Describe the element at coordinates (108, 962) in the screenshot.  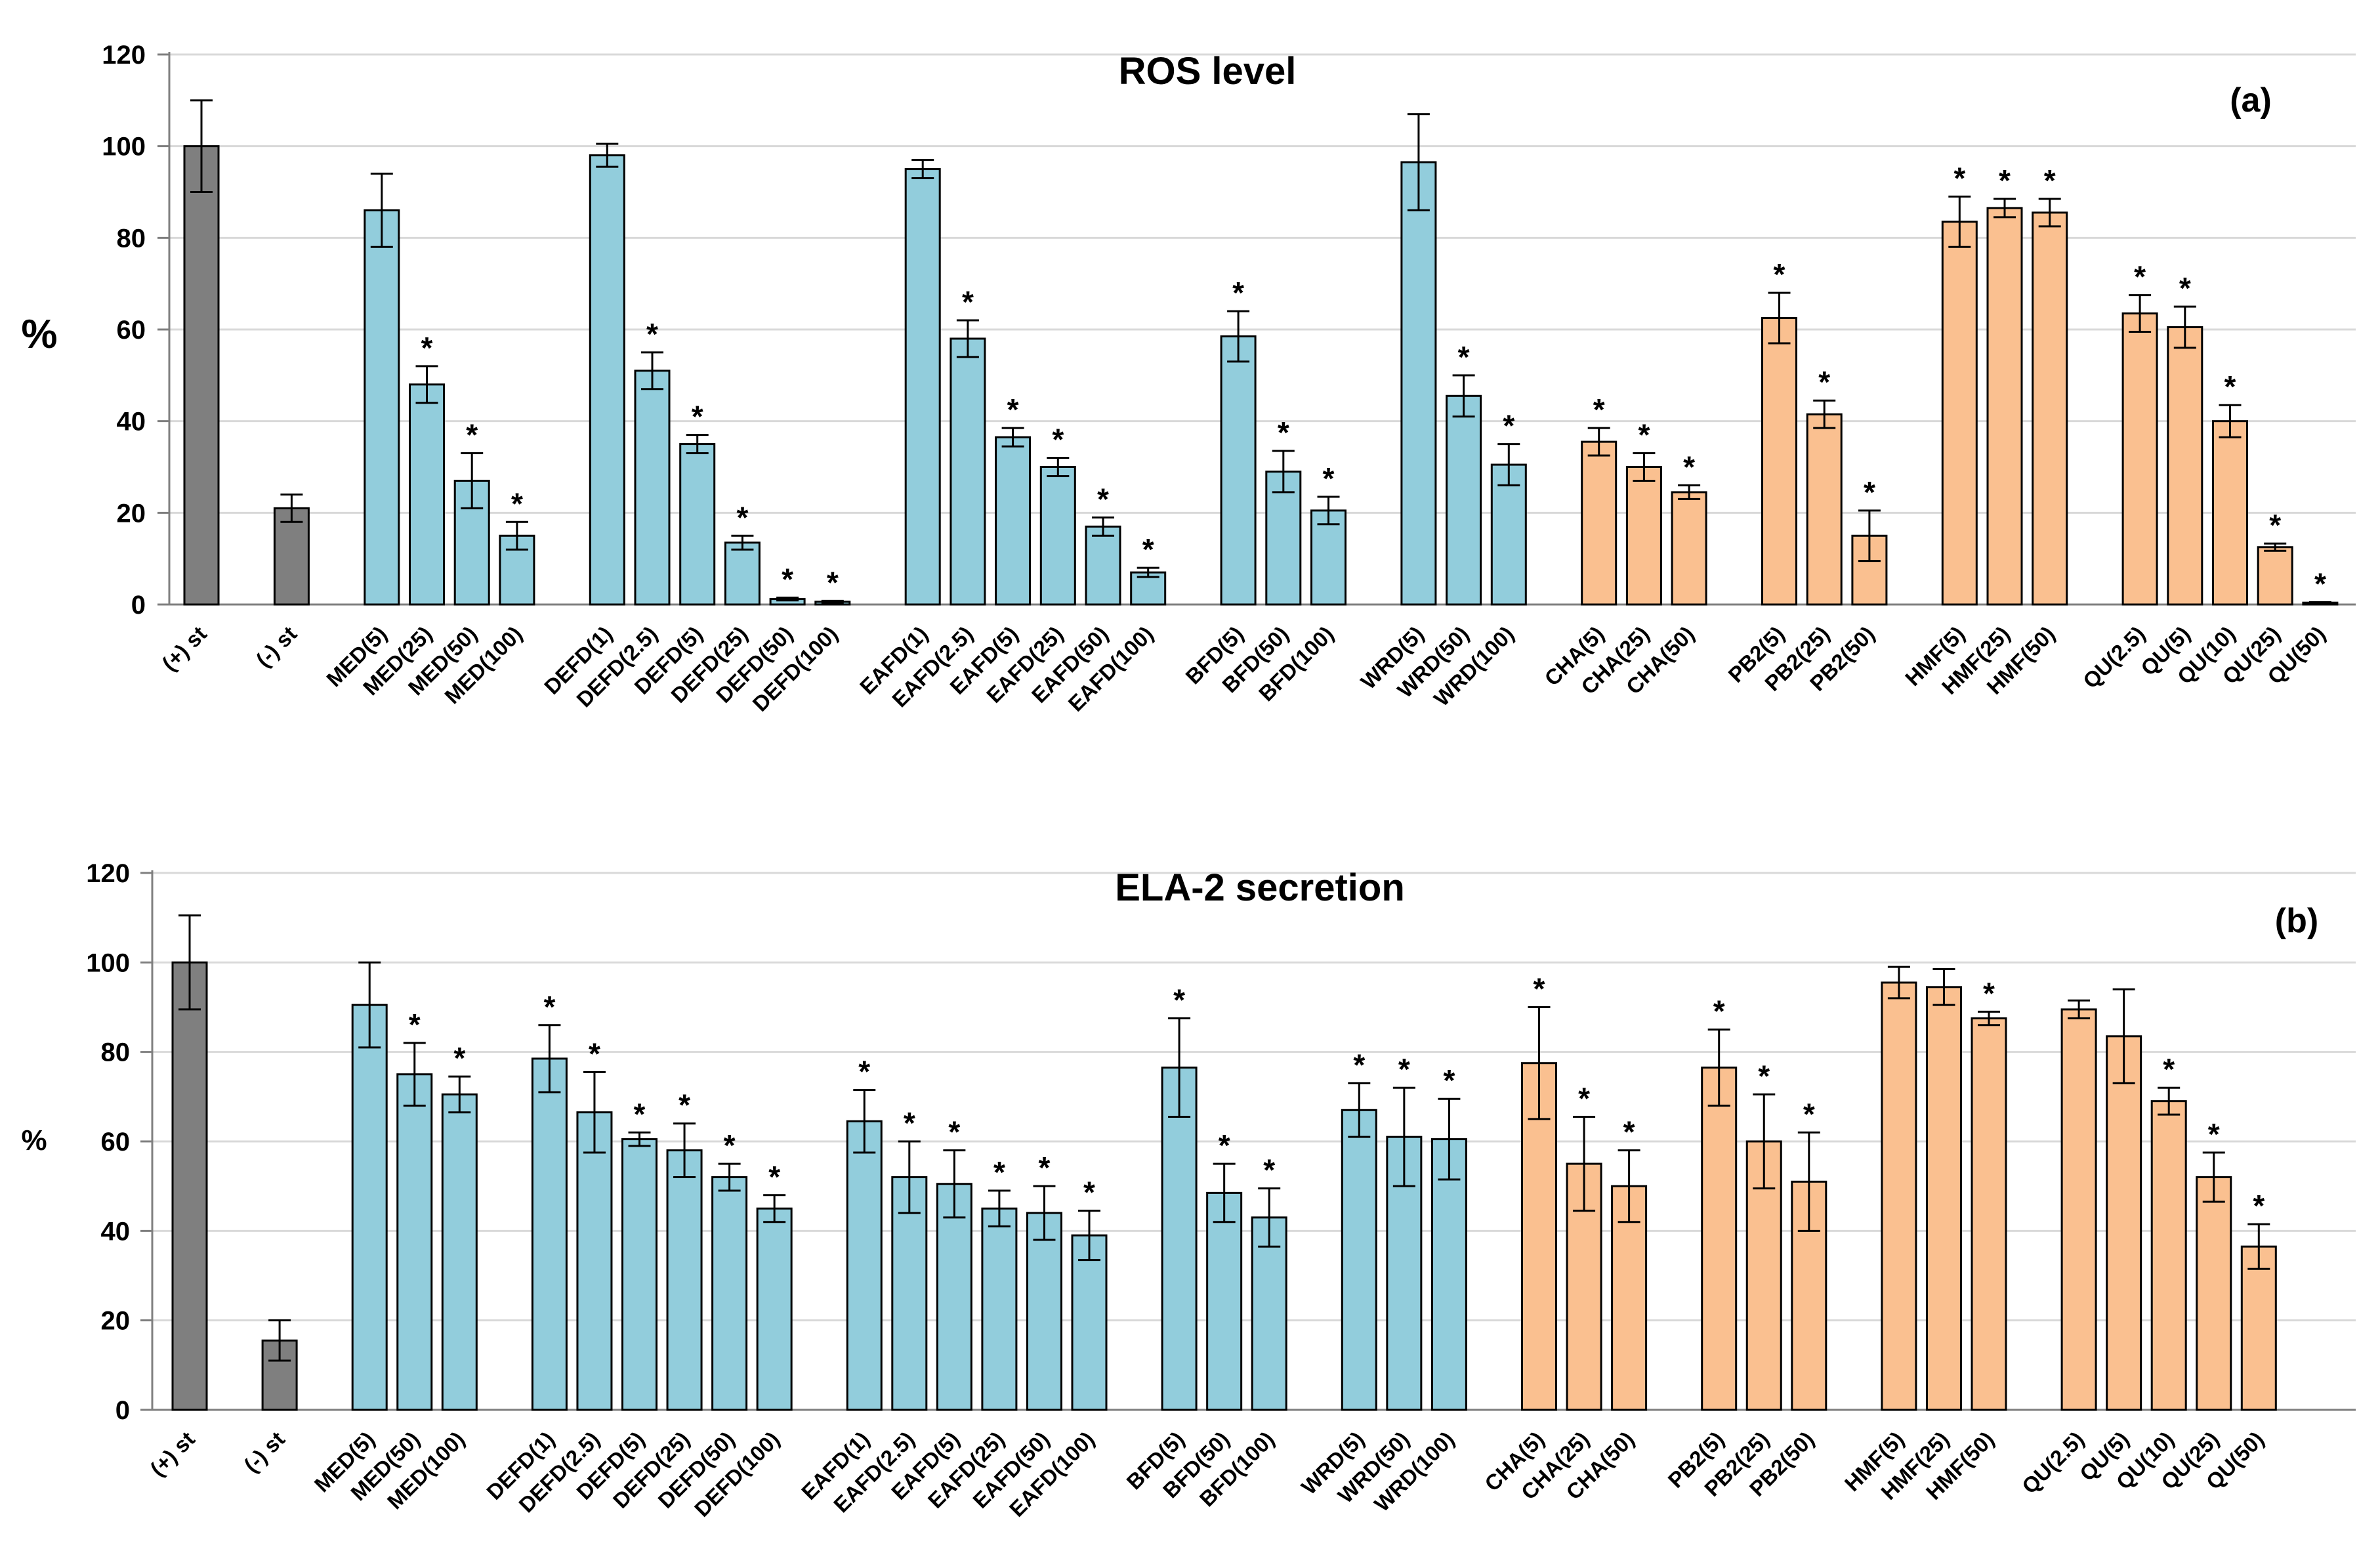
I see `chart2-y-tick-label: 100` at that location.